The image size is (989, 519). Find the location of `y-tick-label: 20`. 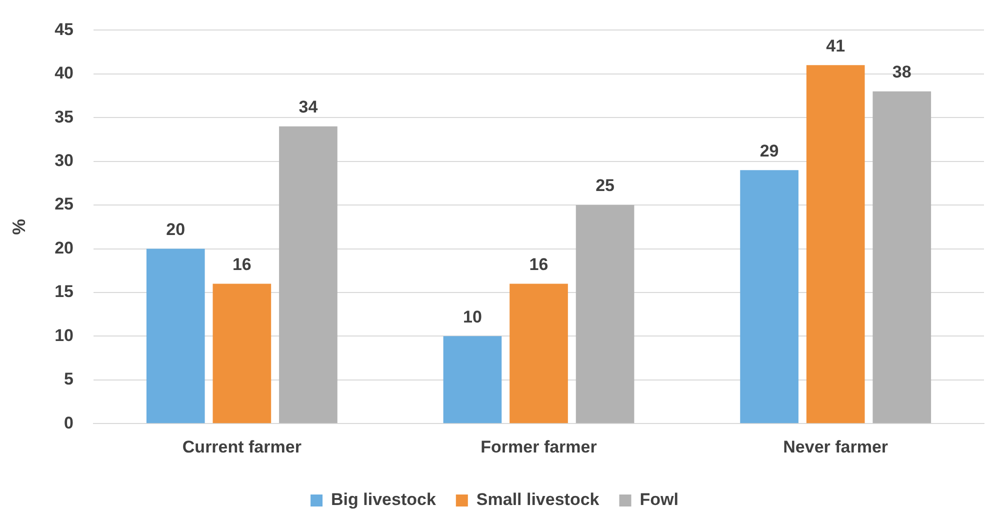

y-tick-label: 20 is located at coordinates (64, 248).